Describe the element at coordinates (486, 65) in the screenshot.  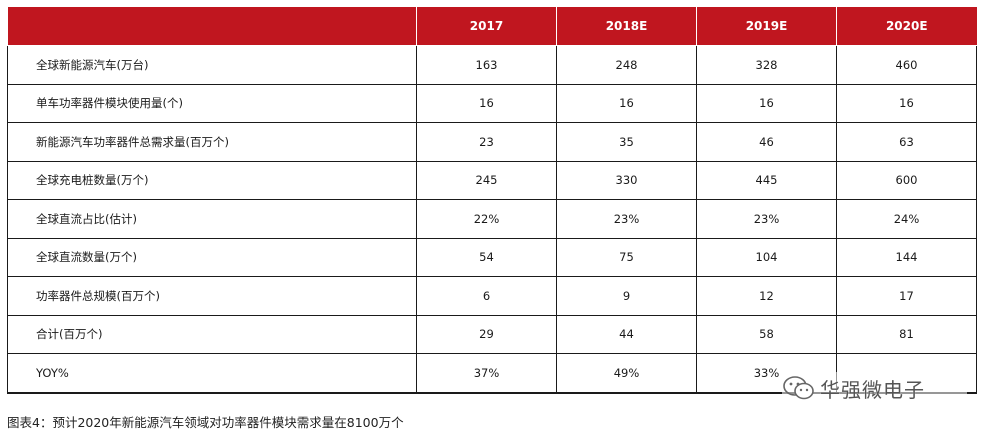
I see `table-cell: 163` at that location.